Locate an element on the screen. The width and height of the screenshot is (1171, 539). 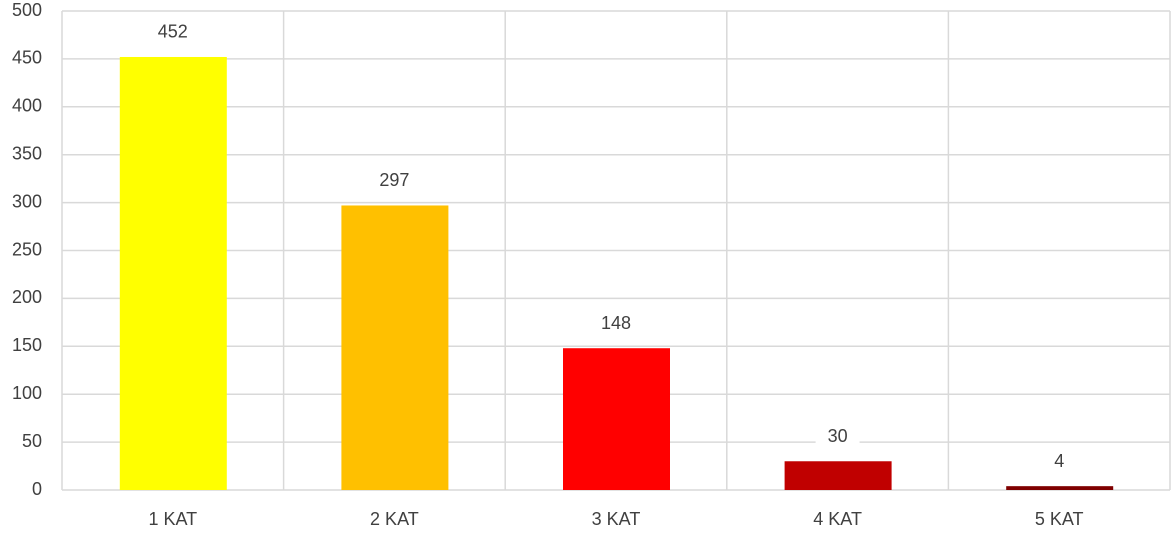
y-tick-label: 400 is located at coordinates (27, 106).